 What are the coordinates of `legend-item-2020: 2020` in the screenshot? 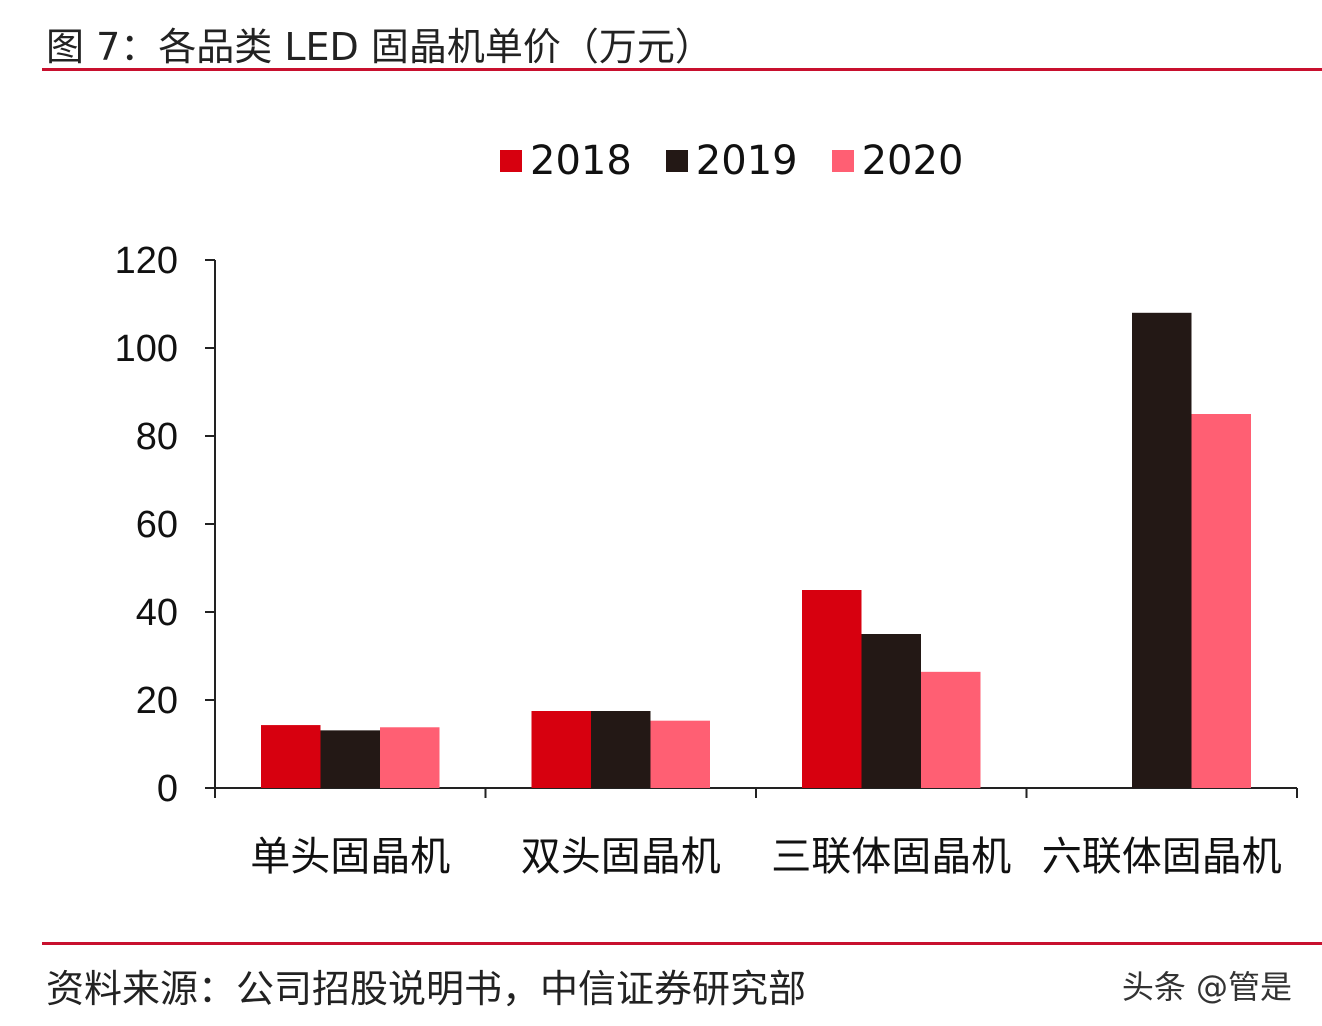 It's located at (897, 161).